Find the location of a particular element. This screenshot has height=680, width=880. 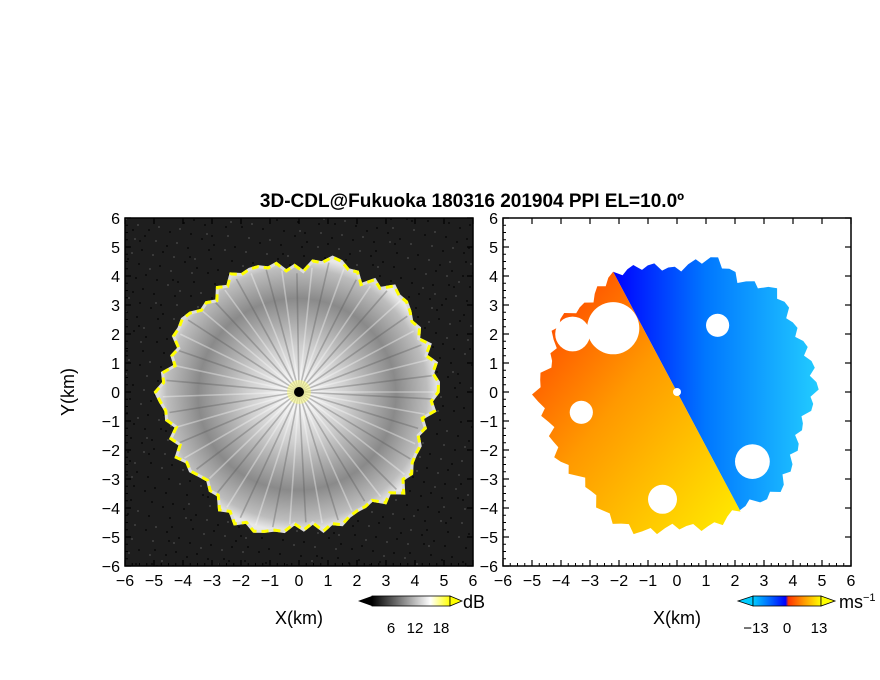

left-x-tick-label: 6 is located at coordinates (473, 581).